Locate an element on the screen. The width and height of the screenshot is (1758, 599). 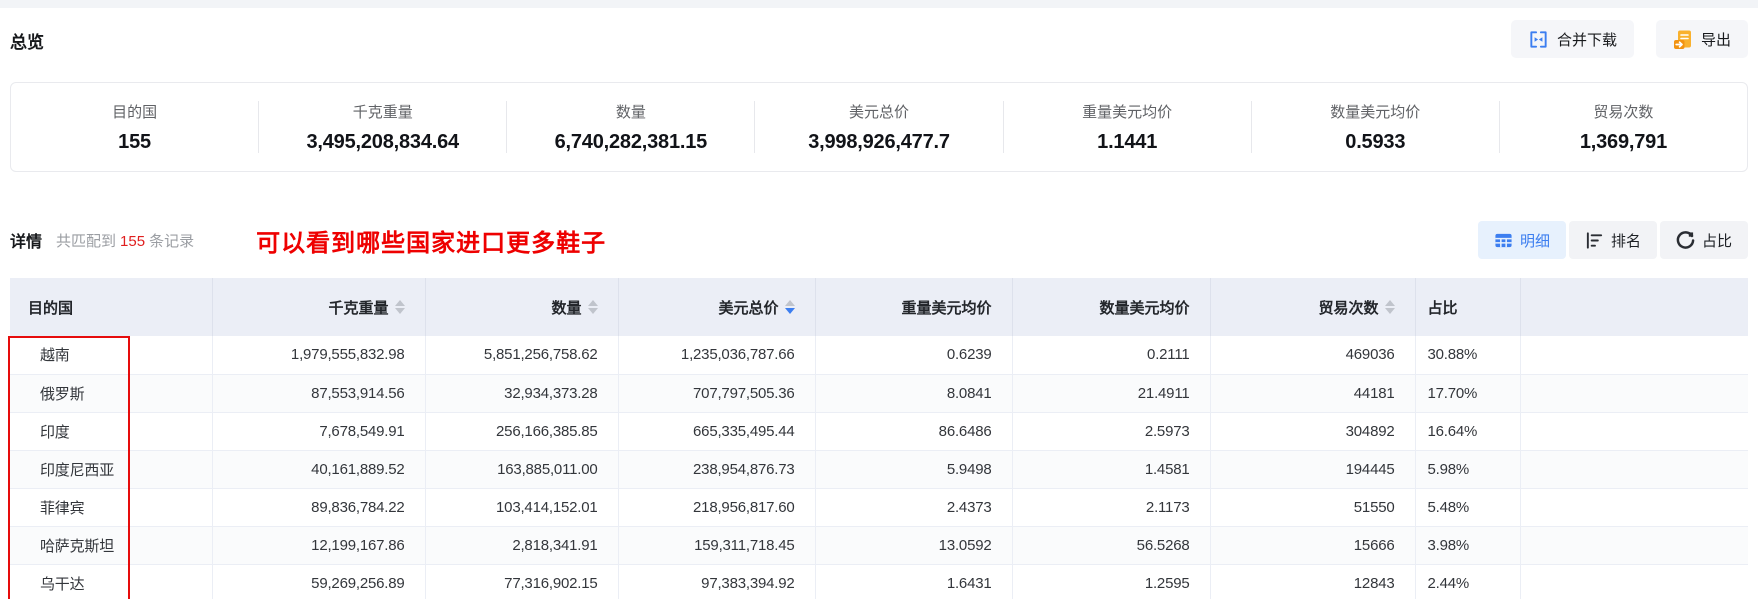
column-header-贸易次数: 贸易次数 is located at coordinates (1313, 307).